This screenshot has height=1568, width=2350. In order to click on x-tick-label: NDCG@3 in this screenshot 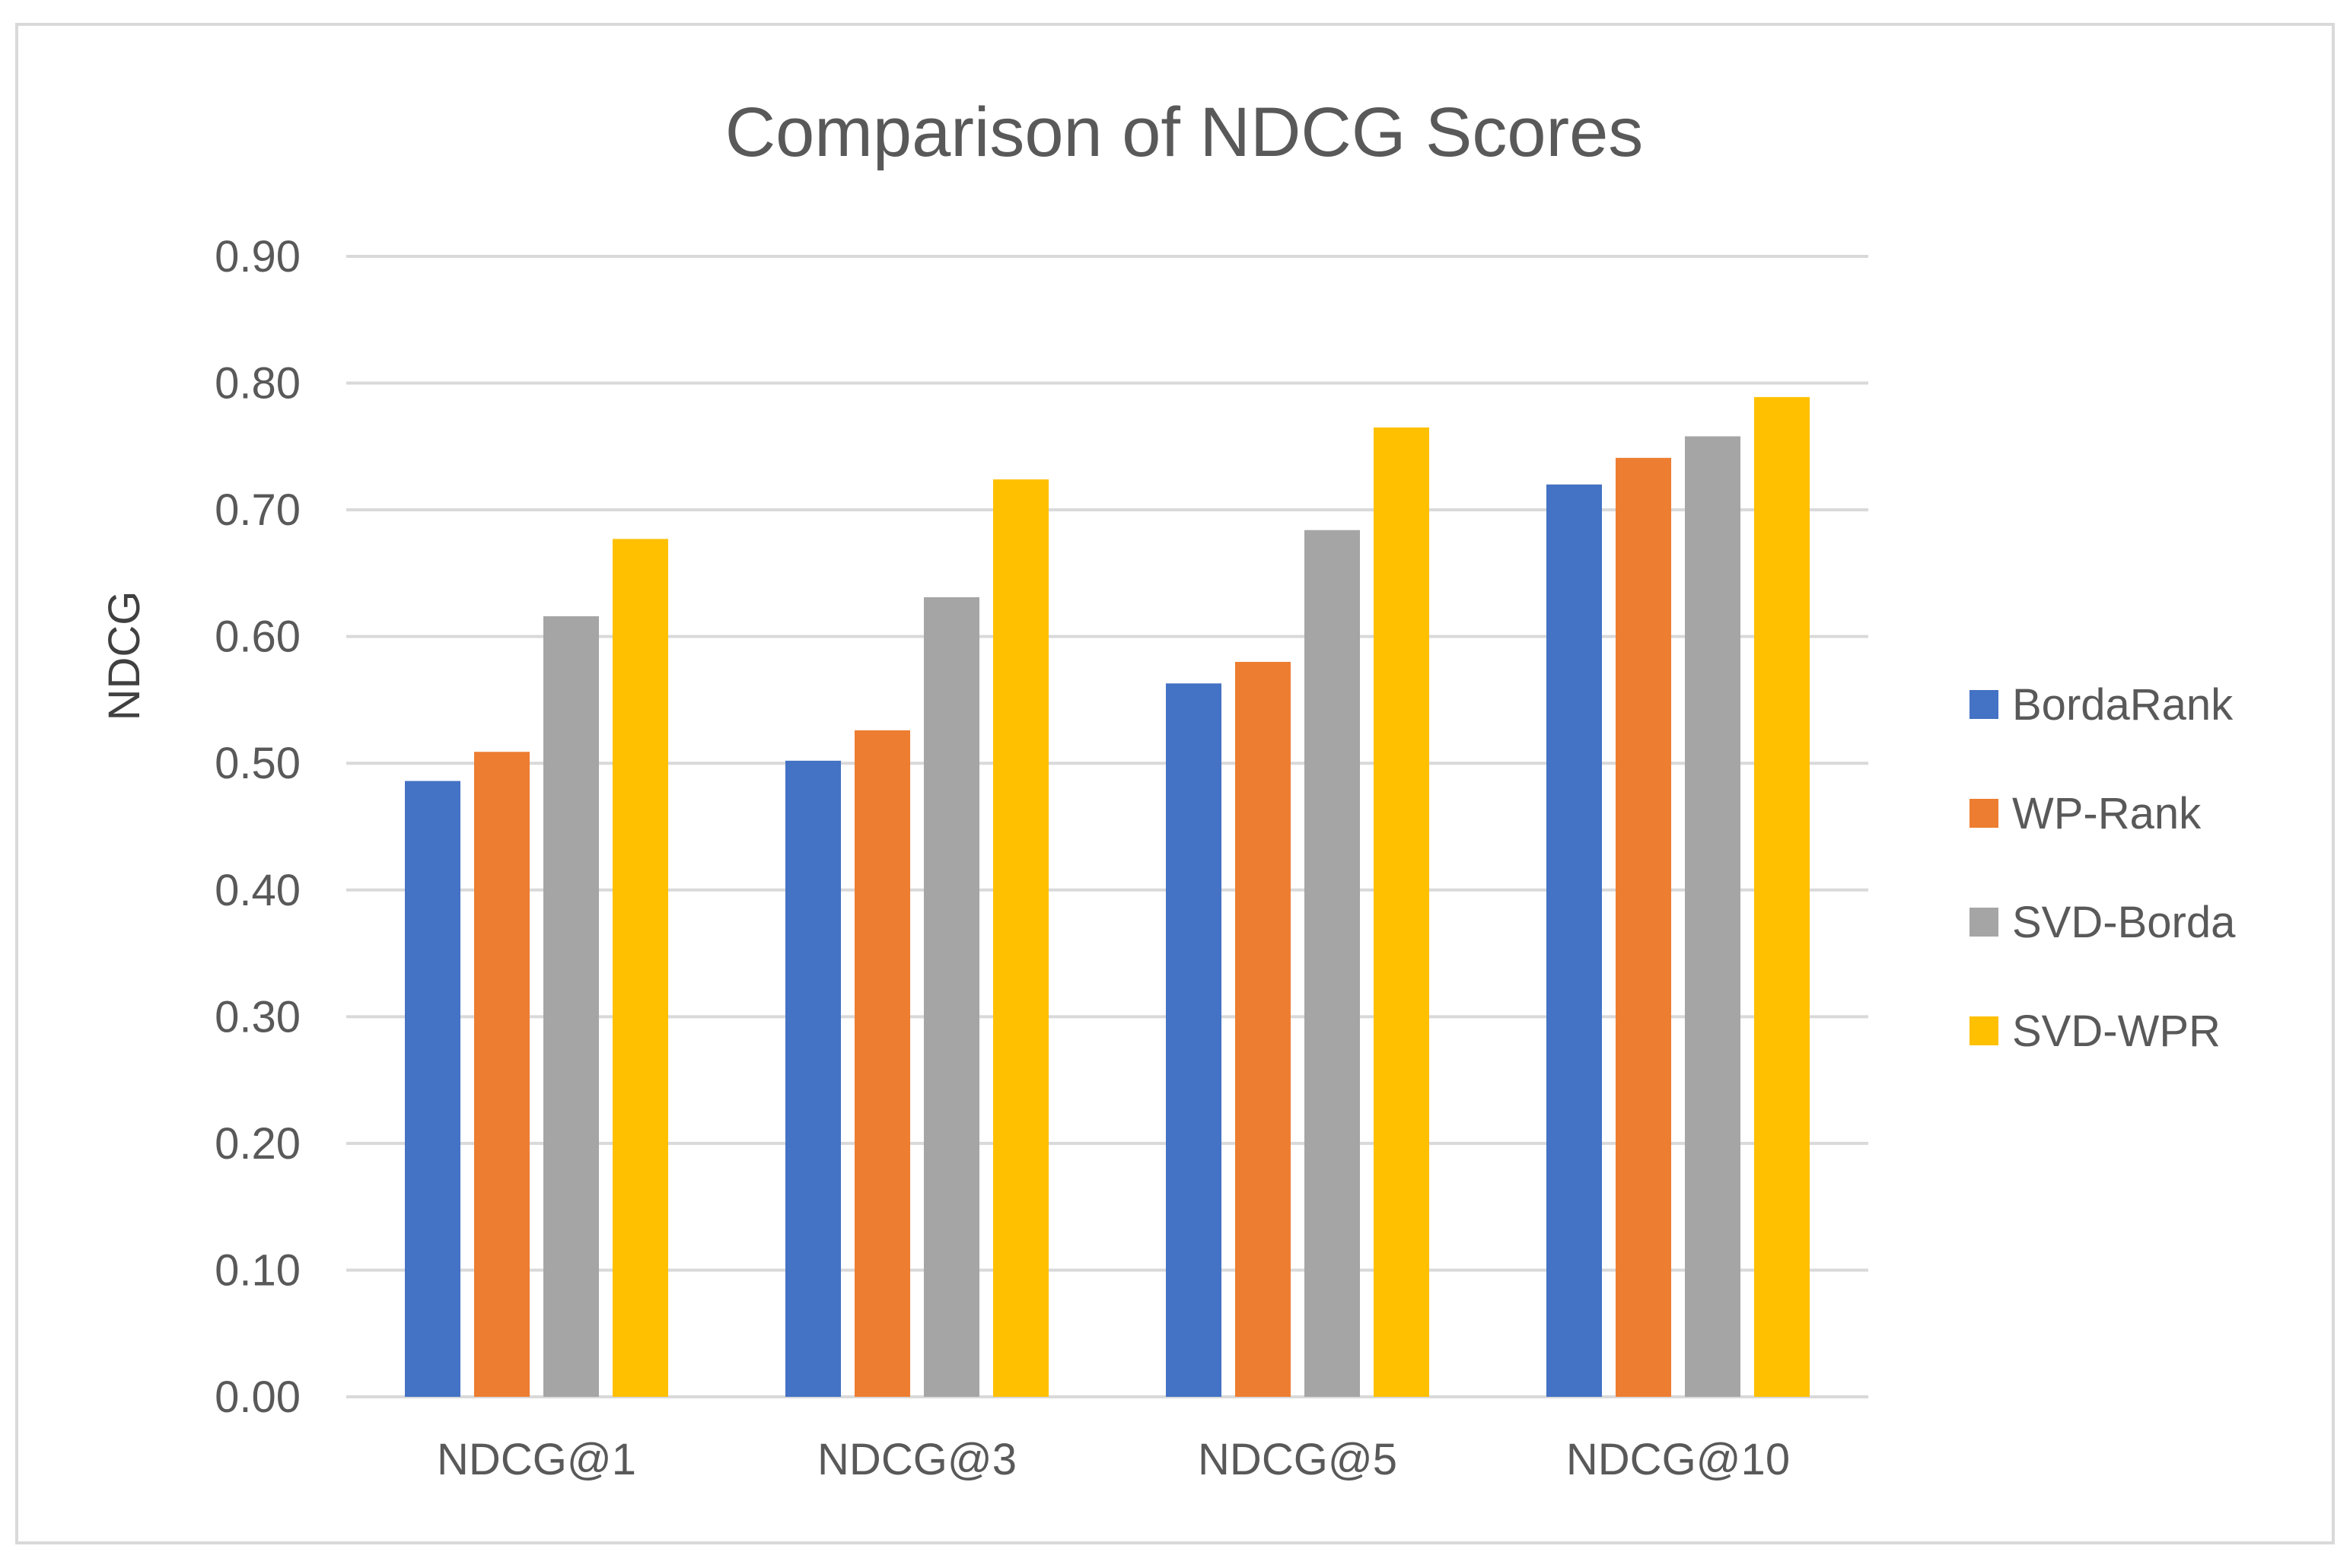, I will do `click(917, 1459)`.